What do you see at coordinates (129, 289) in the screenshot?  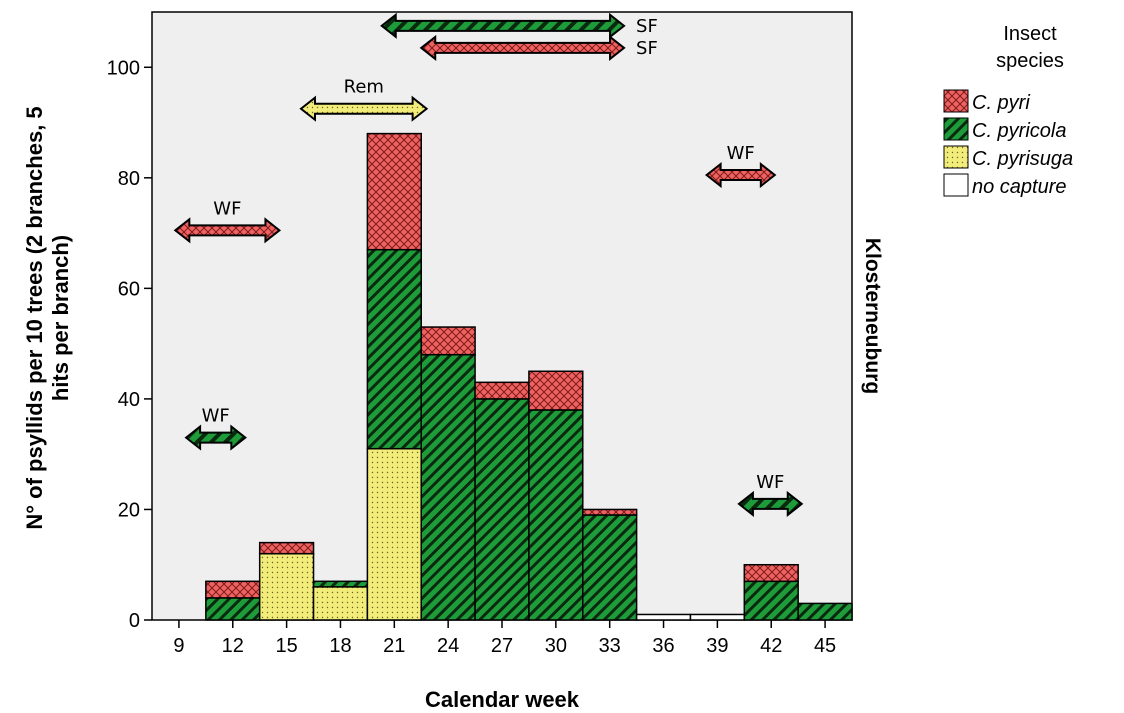 I see `y-tick-label: 60` at bounding box center [129, 289].